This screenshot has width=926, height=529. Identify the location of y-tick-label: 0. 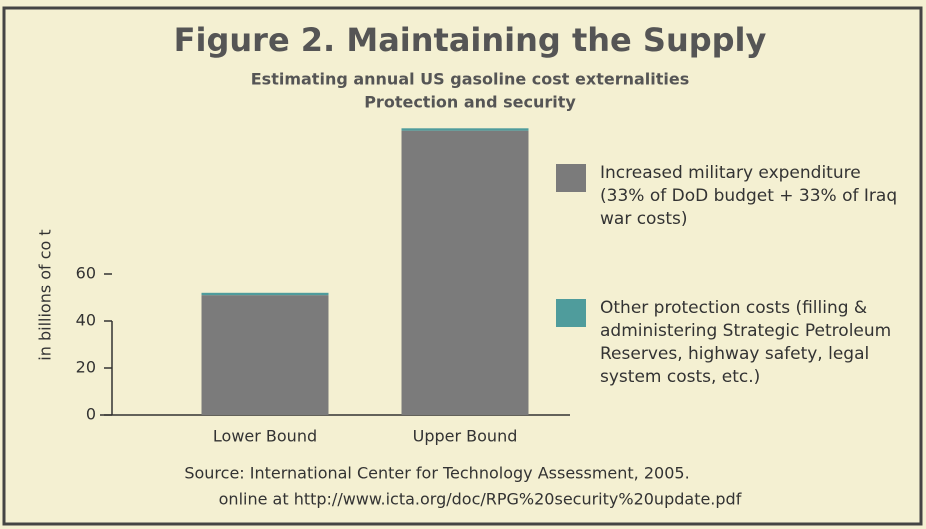
(91, 414).